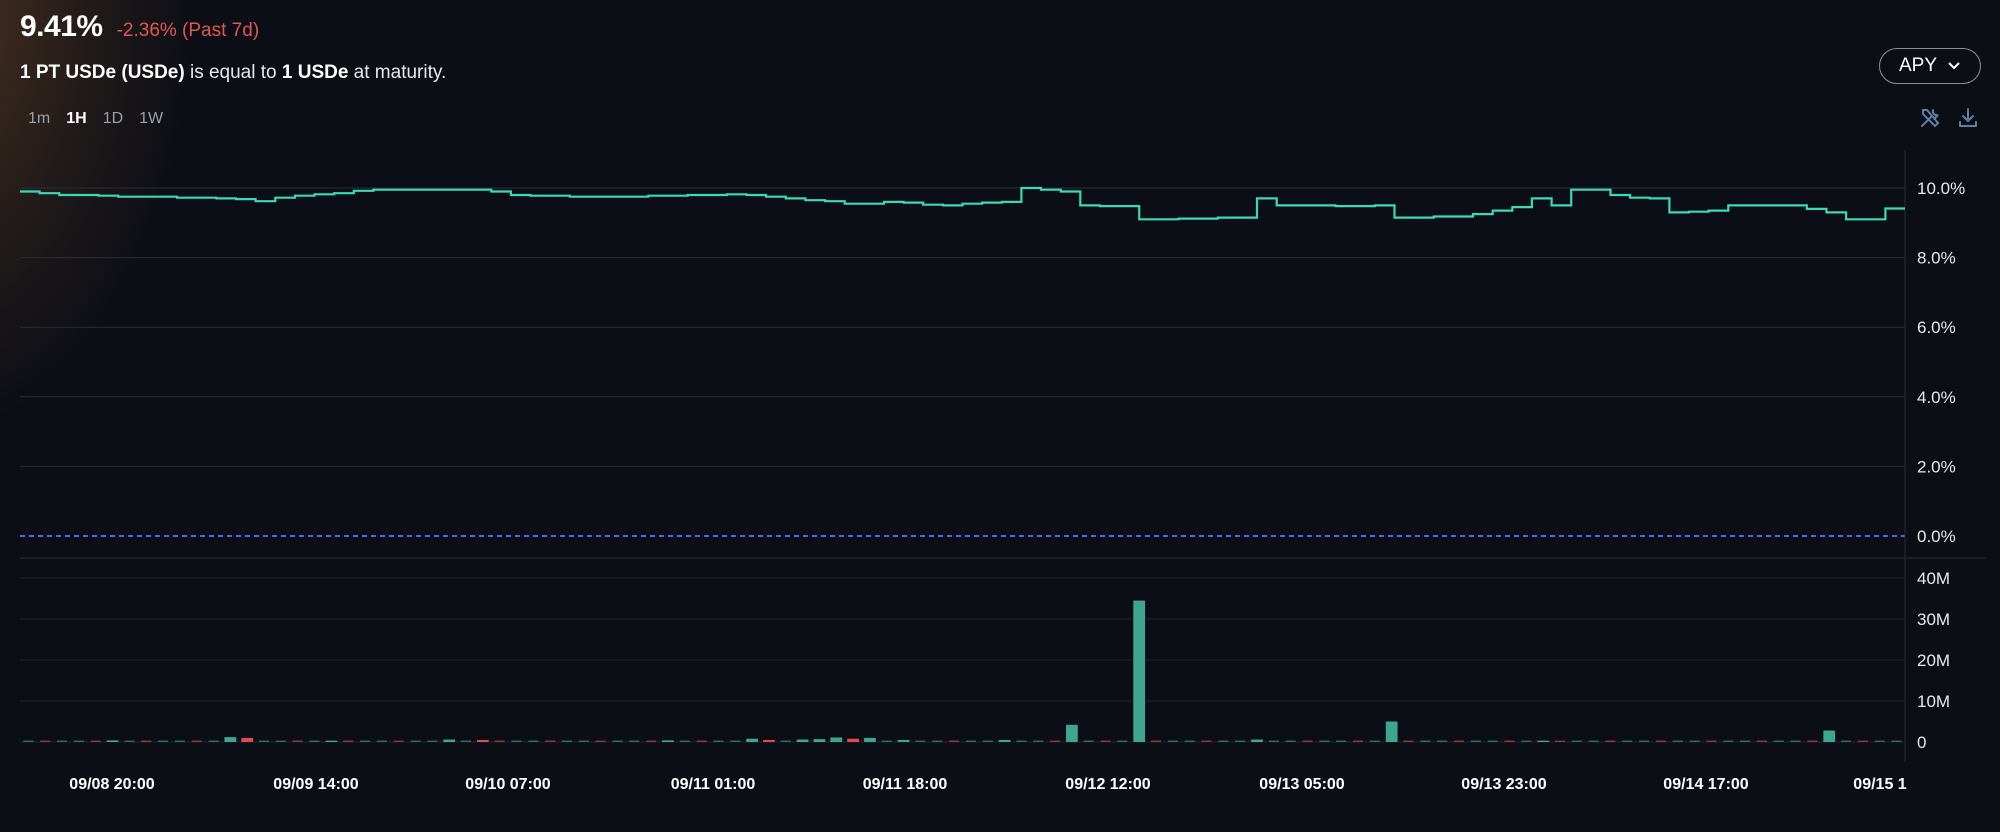  I want to click on header: 9.41% -2.36% (Past 7d), so click(139, 27).